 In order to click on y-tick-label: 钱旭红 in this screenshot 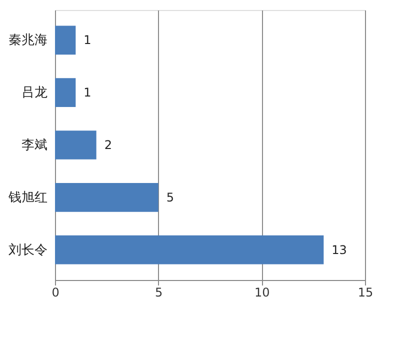, I will do `click(28, 196)`.